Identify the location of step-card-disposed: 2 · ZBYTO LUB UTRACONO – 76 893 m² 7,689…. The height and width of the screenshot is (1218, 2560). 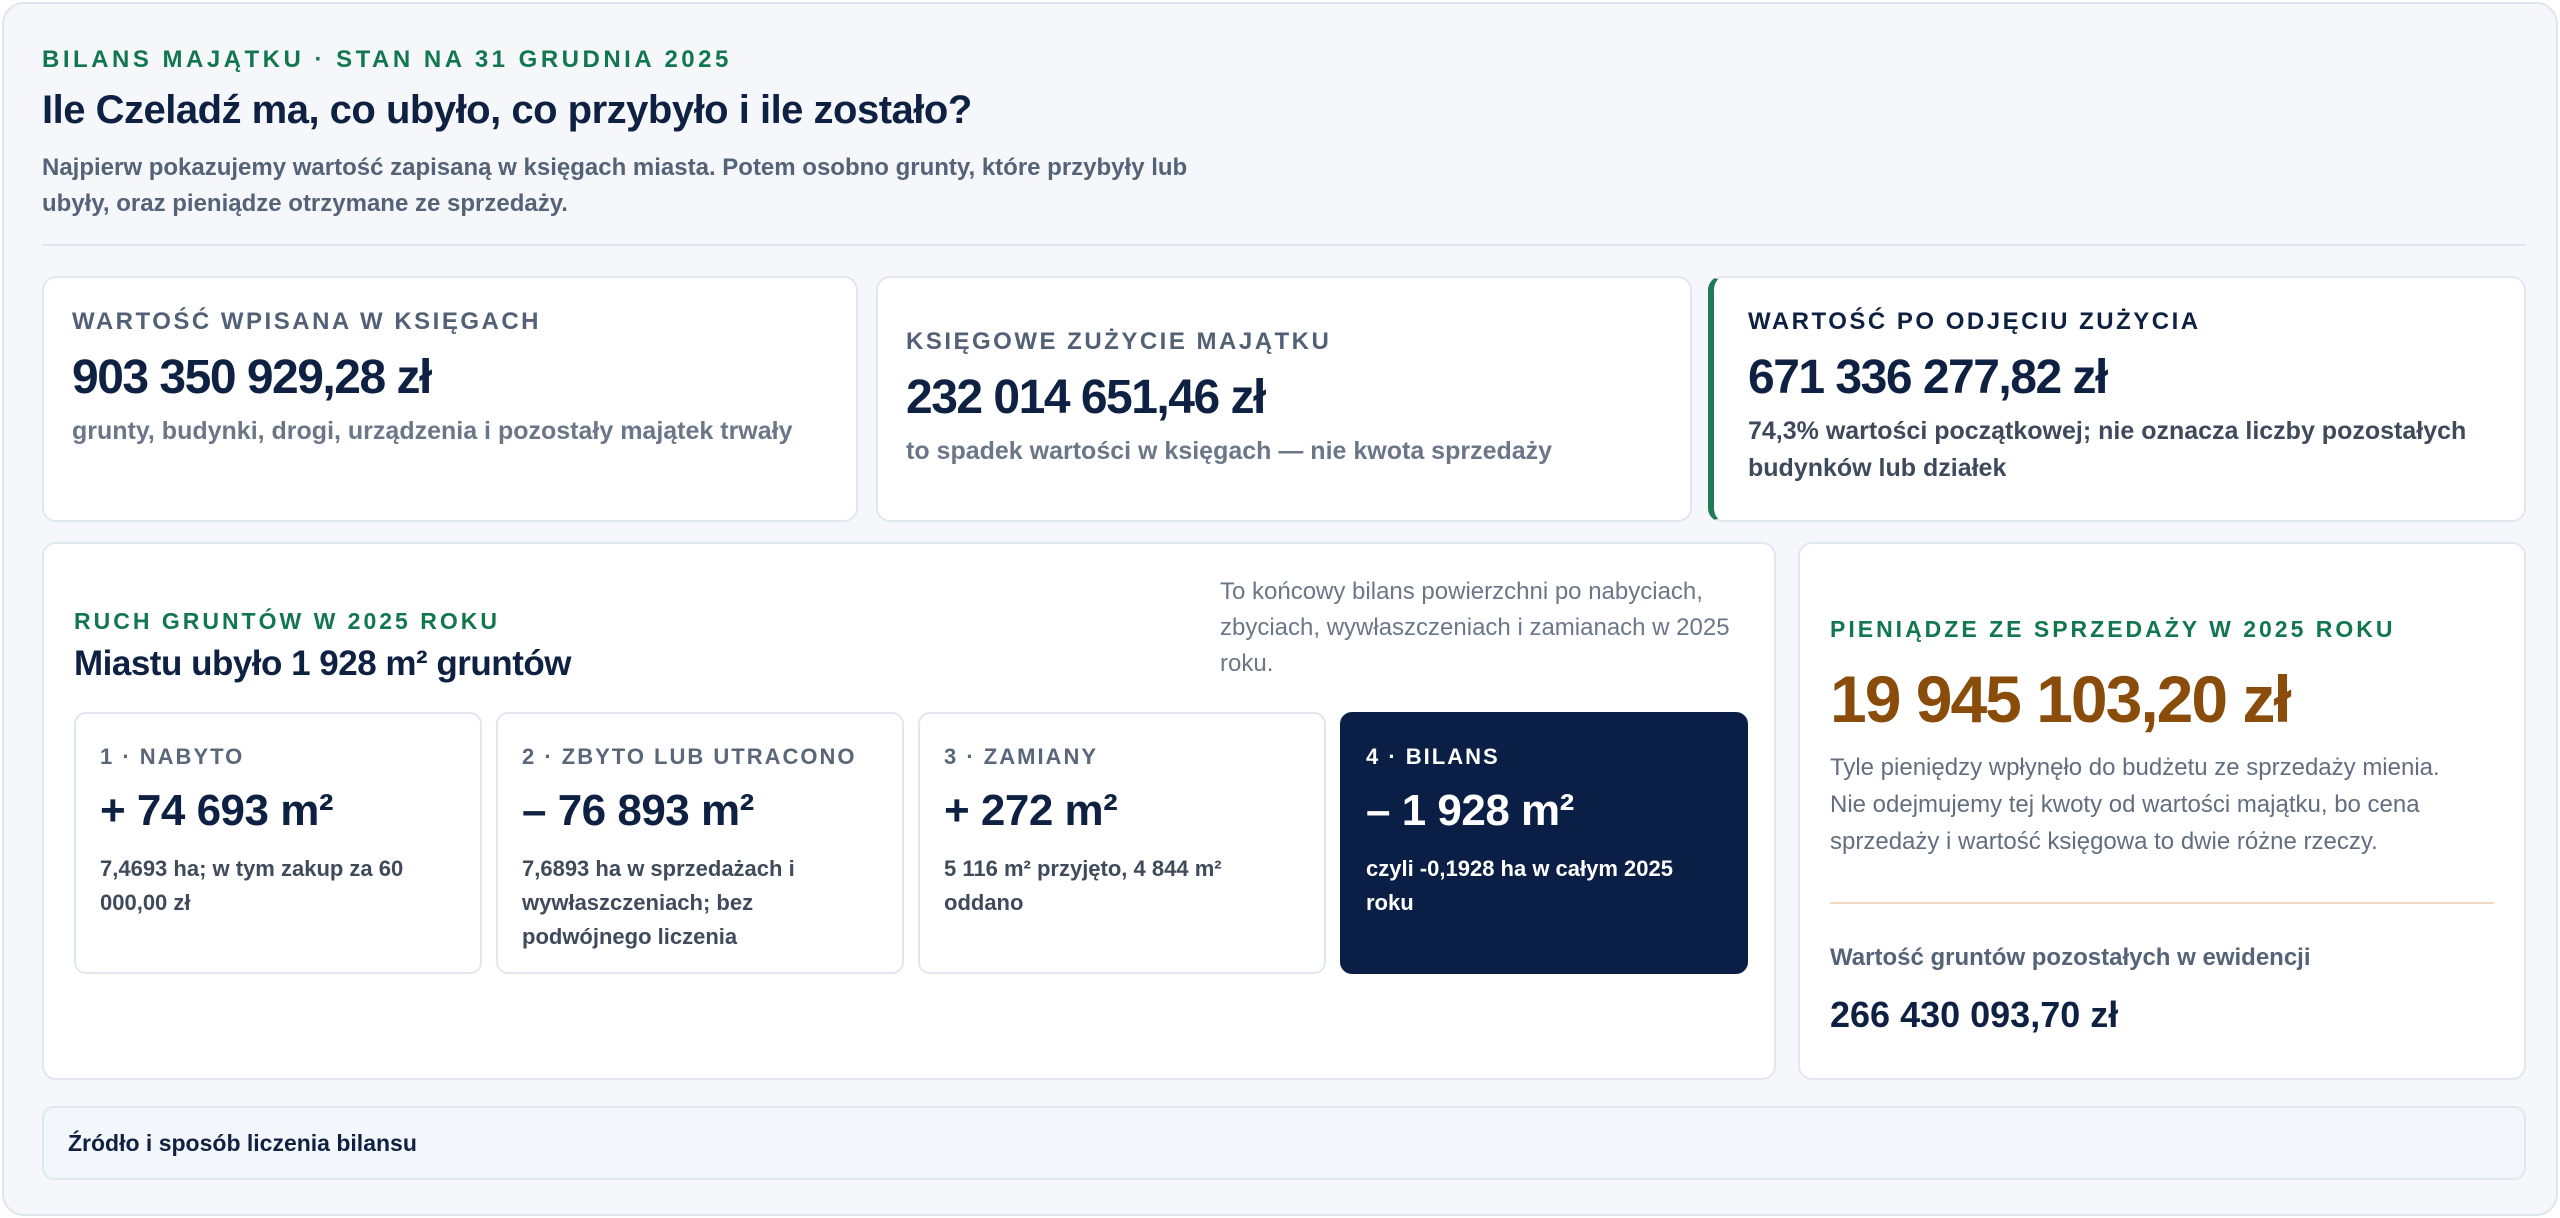
(700, 843).